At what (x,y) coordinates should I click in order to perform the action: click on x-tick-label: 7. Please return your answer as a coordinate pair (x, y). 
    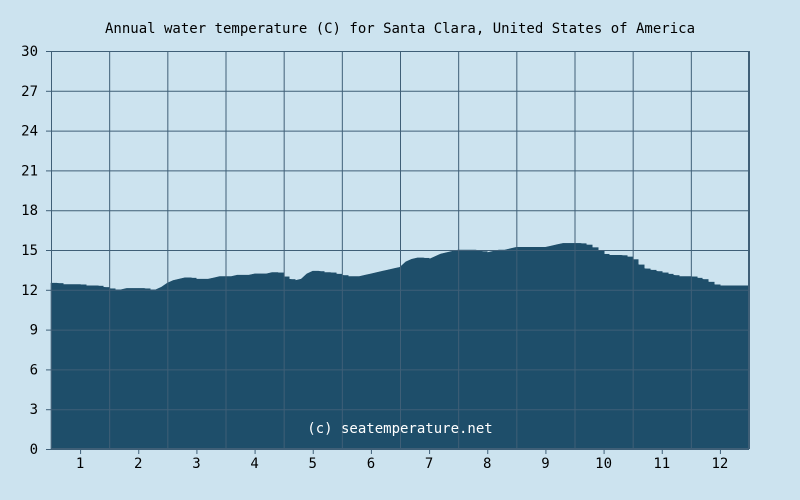
    Looking at the image, I should click on (429, 464).